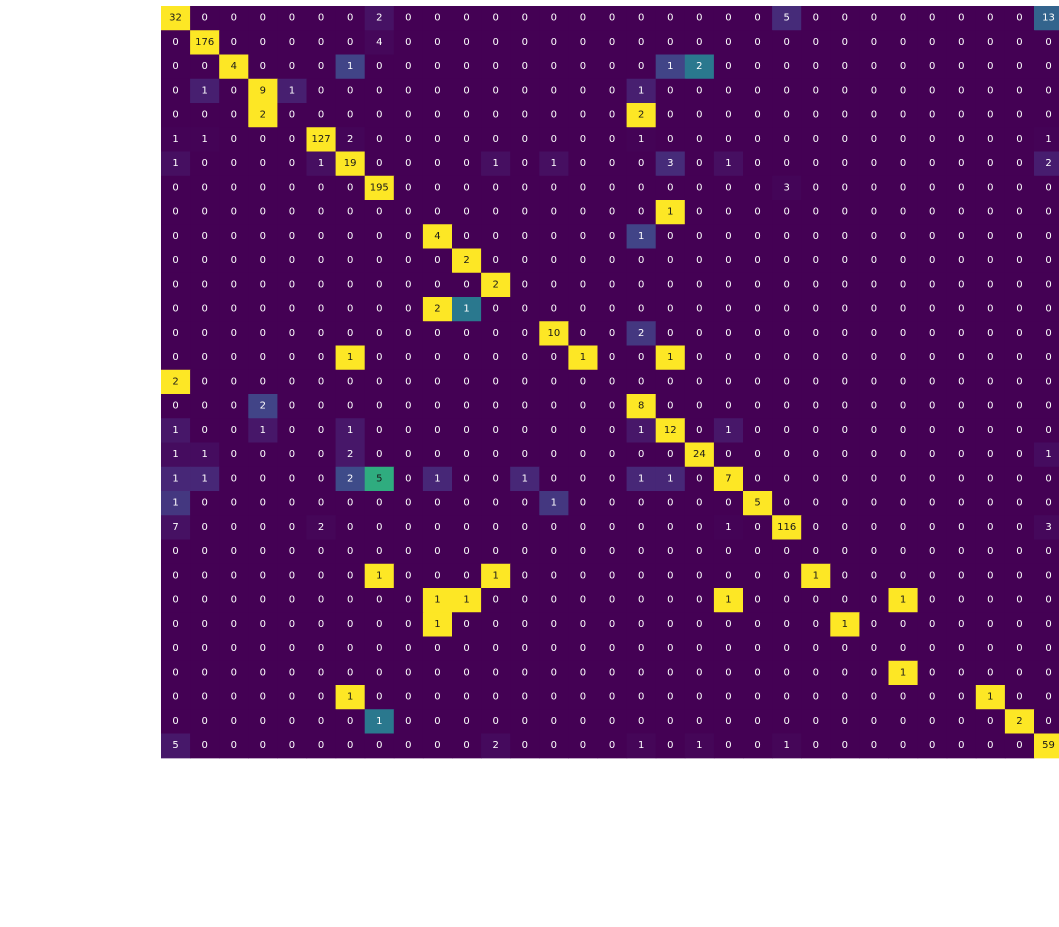 The height and width of the screenshot is (927, 1059). I want to click on heatmap-cell-r9-c12, so click(525, 237).